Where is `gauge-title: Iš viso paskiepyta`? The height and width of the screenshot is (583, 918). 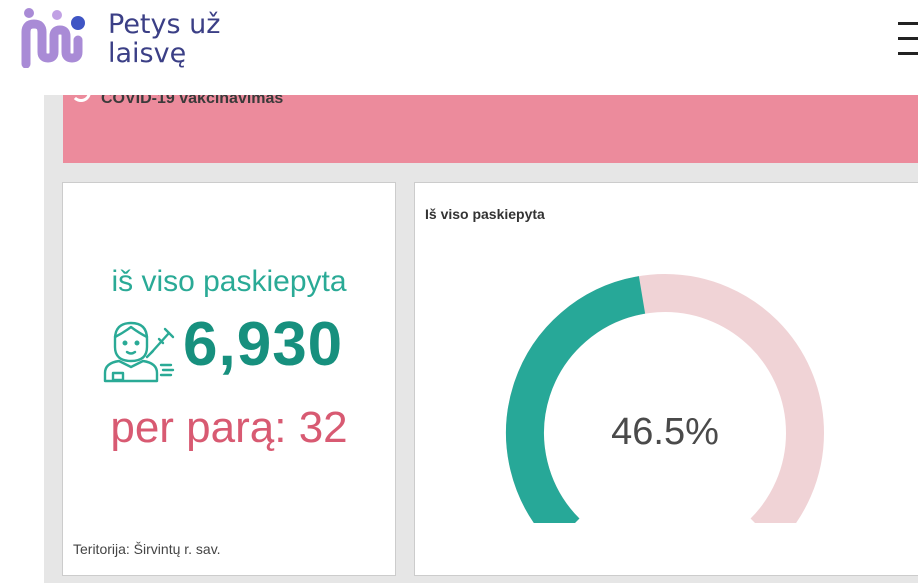 gauge-title: Iš viso paskiepyta is located at coordinates (485, 214).